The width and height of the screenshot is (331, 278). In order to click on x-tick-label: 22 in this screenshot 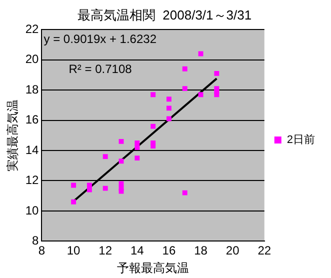, I will do `click(265, 251)`.